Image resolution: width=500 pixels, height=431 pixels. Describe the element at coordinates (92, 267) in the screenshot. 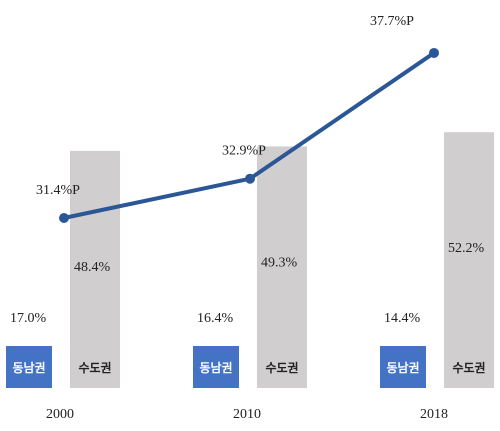

I see `bar-capital-value-label: 48.4%` at that location.